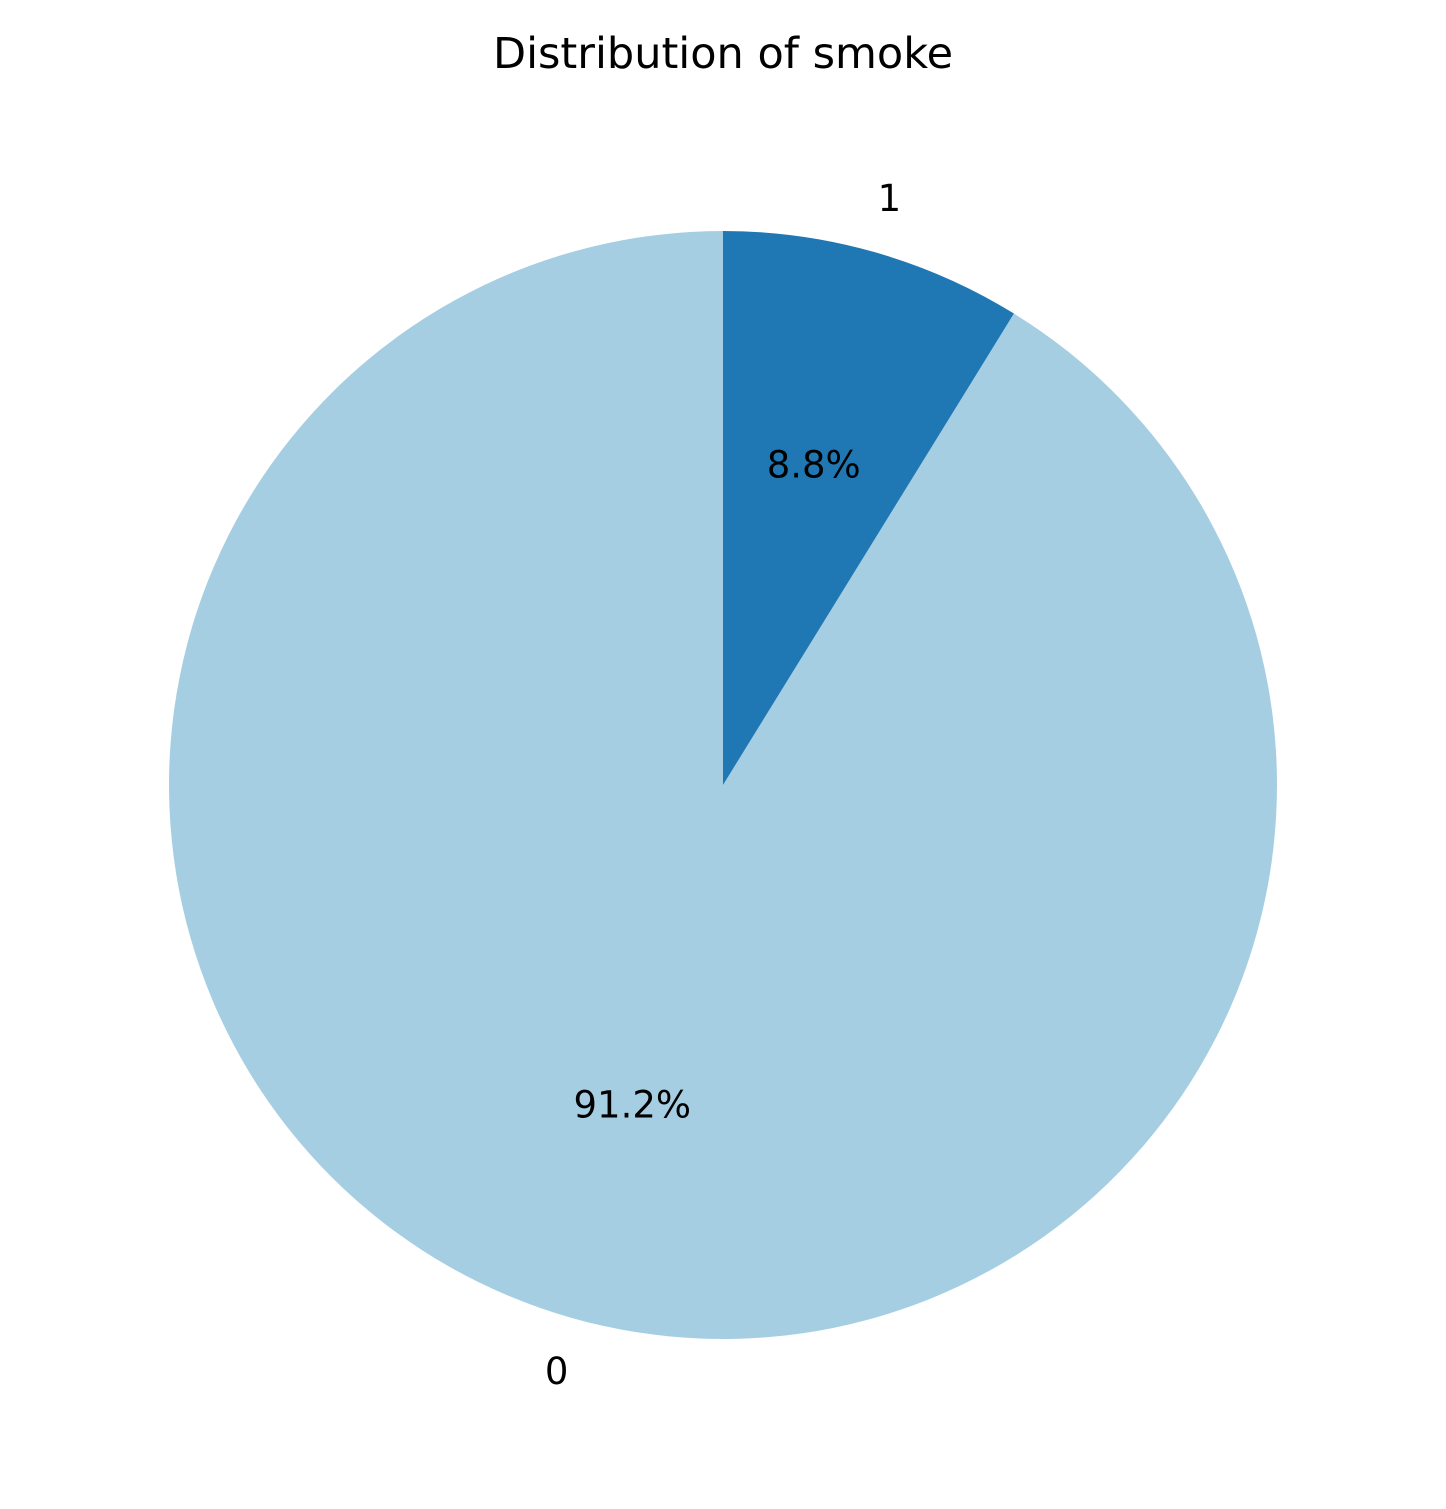 This screenshot has height=1509, width=1446. What do you see at coordinates (814, 465) in the screenshot?
I see `slice-percent-1: 8.8%` at bounding box center [814, 465].